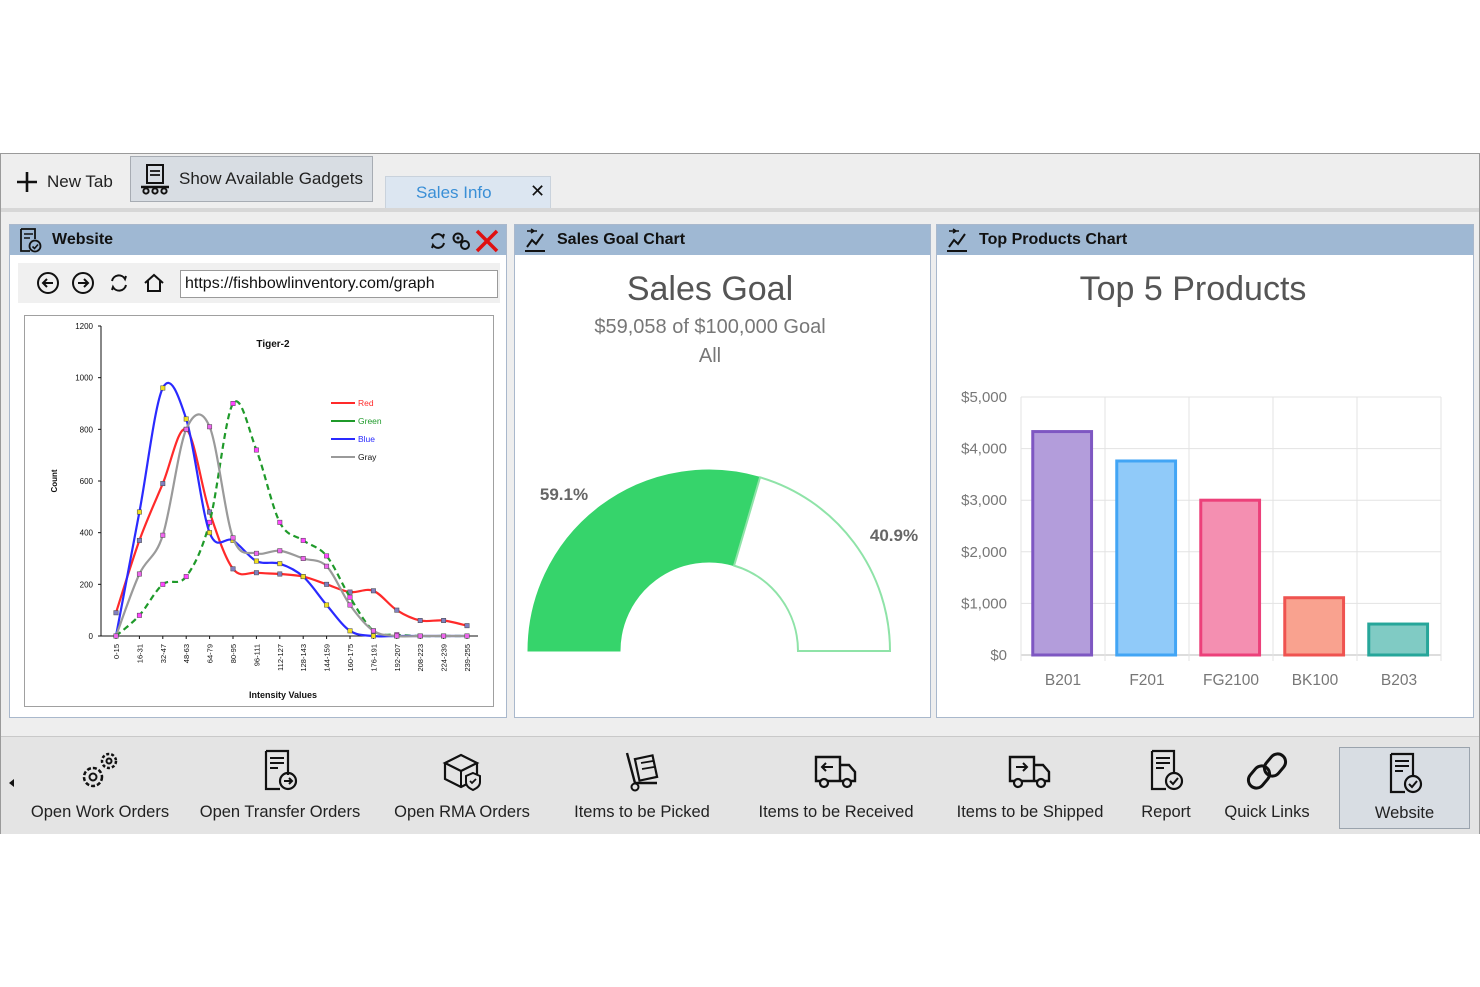 This screenshot has height=987, width=1480. I want to click on x-tick-label: 32-47, so click(163, 653).